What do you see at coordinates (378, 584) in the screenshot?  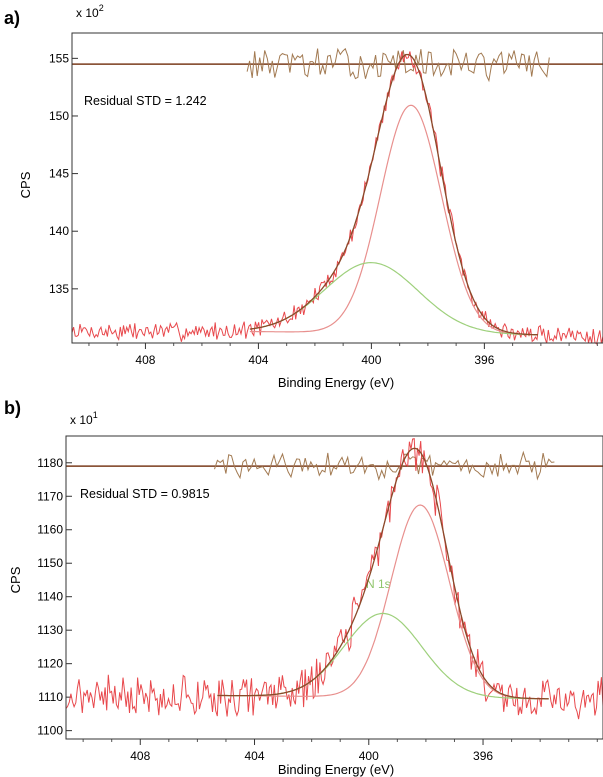 I see `n1s-peak-label: N 1s` at bounding box center [378, 584].